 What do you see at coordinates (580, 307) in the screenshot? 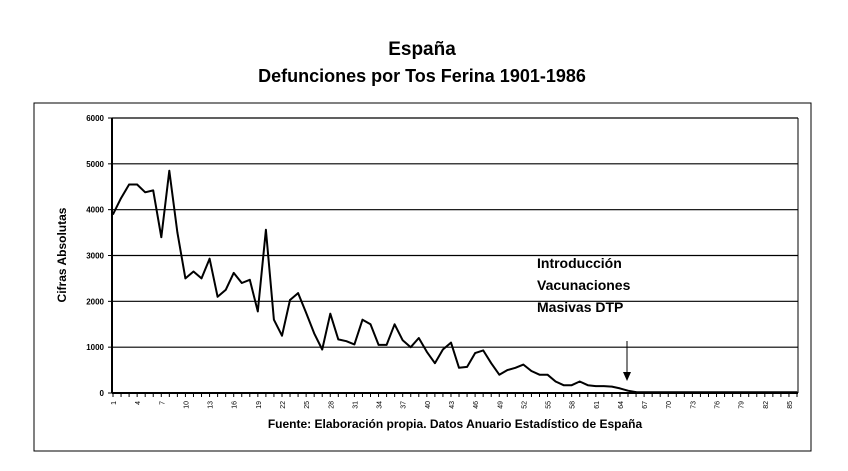
I see `annotation-line-3: Masivas DTP` at bounding box center [580, 307].